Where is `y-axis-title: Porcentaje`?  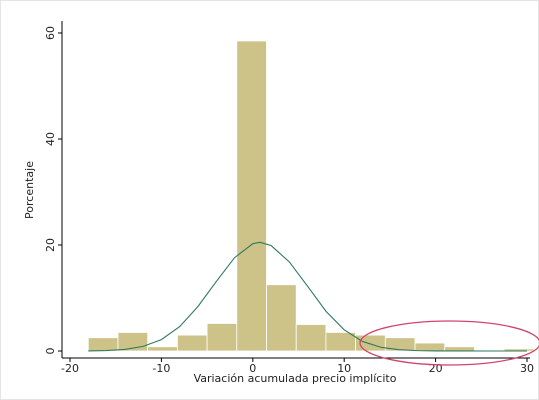
y-axis-title: Porcentaje is located at coordinates (29, 190).